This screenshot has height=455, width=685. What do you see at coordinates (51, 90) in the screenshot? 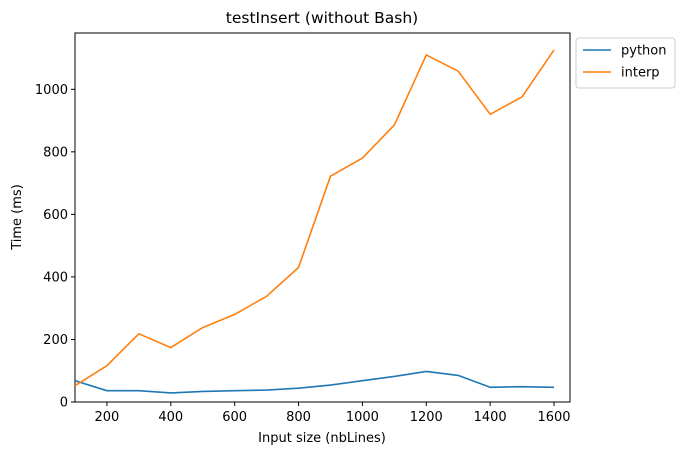
I see `y-tick-label: 1000` at bounding box center [51, 90].